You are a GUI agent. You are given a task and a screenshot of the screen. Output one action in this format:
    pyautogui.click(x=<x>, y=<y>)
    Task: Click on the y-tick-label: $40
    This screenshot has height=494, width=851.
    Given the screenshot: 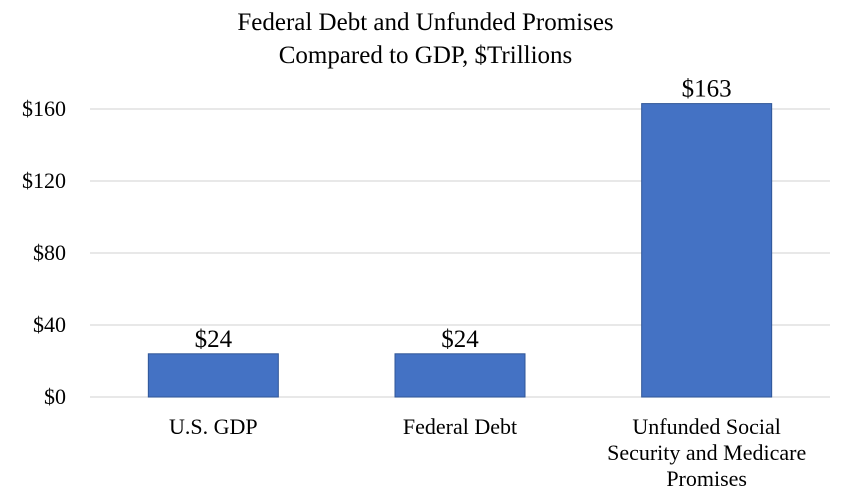 What is the action you would take?
    pyautogui.click(x=49, y=324)
    